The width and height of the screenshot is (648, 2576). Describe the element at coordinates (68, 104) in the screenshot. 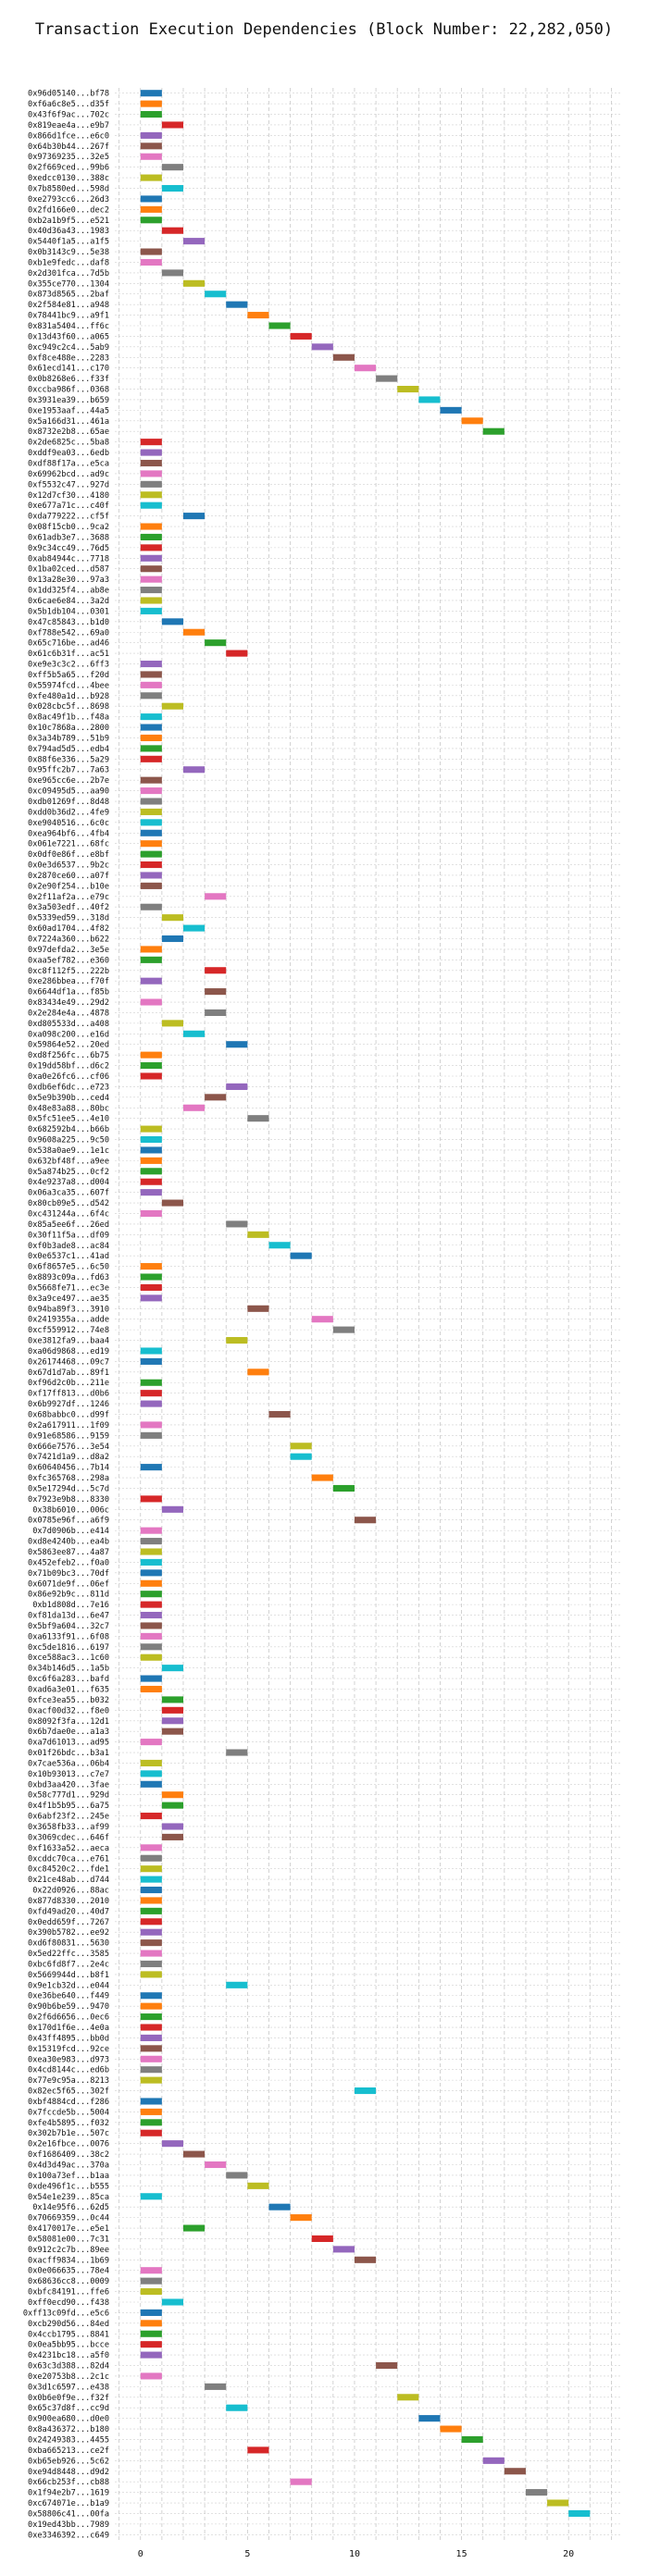

I see `y-tick-label: 0xf6a6c8e5...d35f` at that location.